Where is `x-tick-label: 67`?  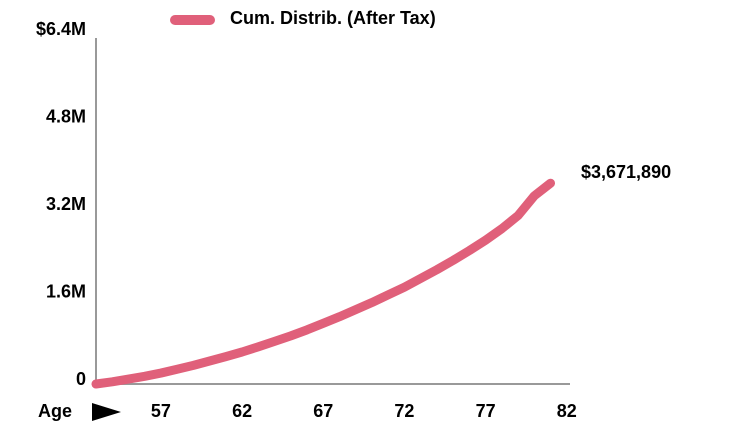 x-tick-label: 67 is located at coordinates (323, 411).